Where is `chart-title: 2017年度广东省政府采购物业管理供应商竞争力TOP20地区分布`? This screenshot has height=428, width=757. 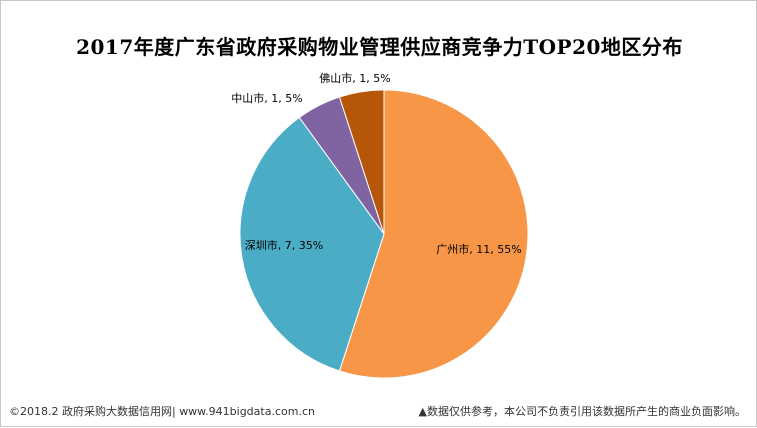 chart-title: 2017年度广东省政府采购物业管理供应商竞争力TOP20地区分布 is located at coordinates (379, 47).